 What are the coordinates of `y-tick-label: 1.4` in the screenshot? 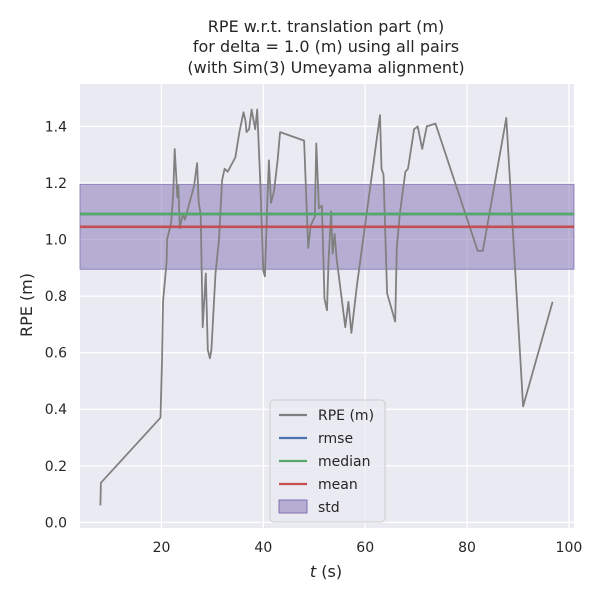 It's located at (56, 127).